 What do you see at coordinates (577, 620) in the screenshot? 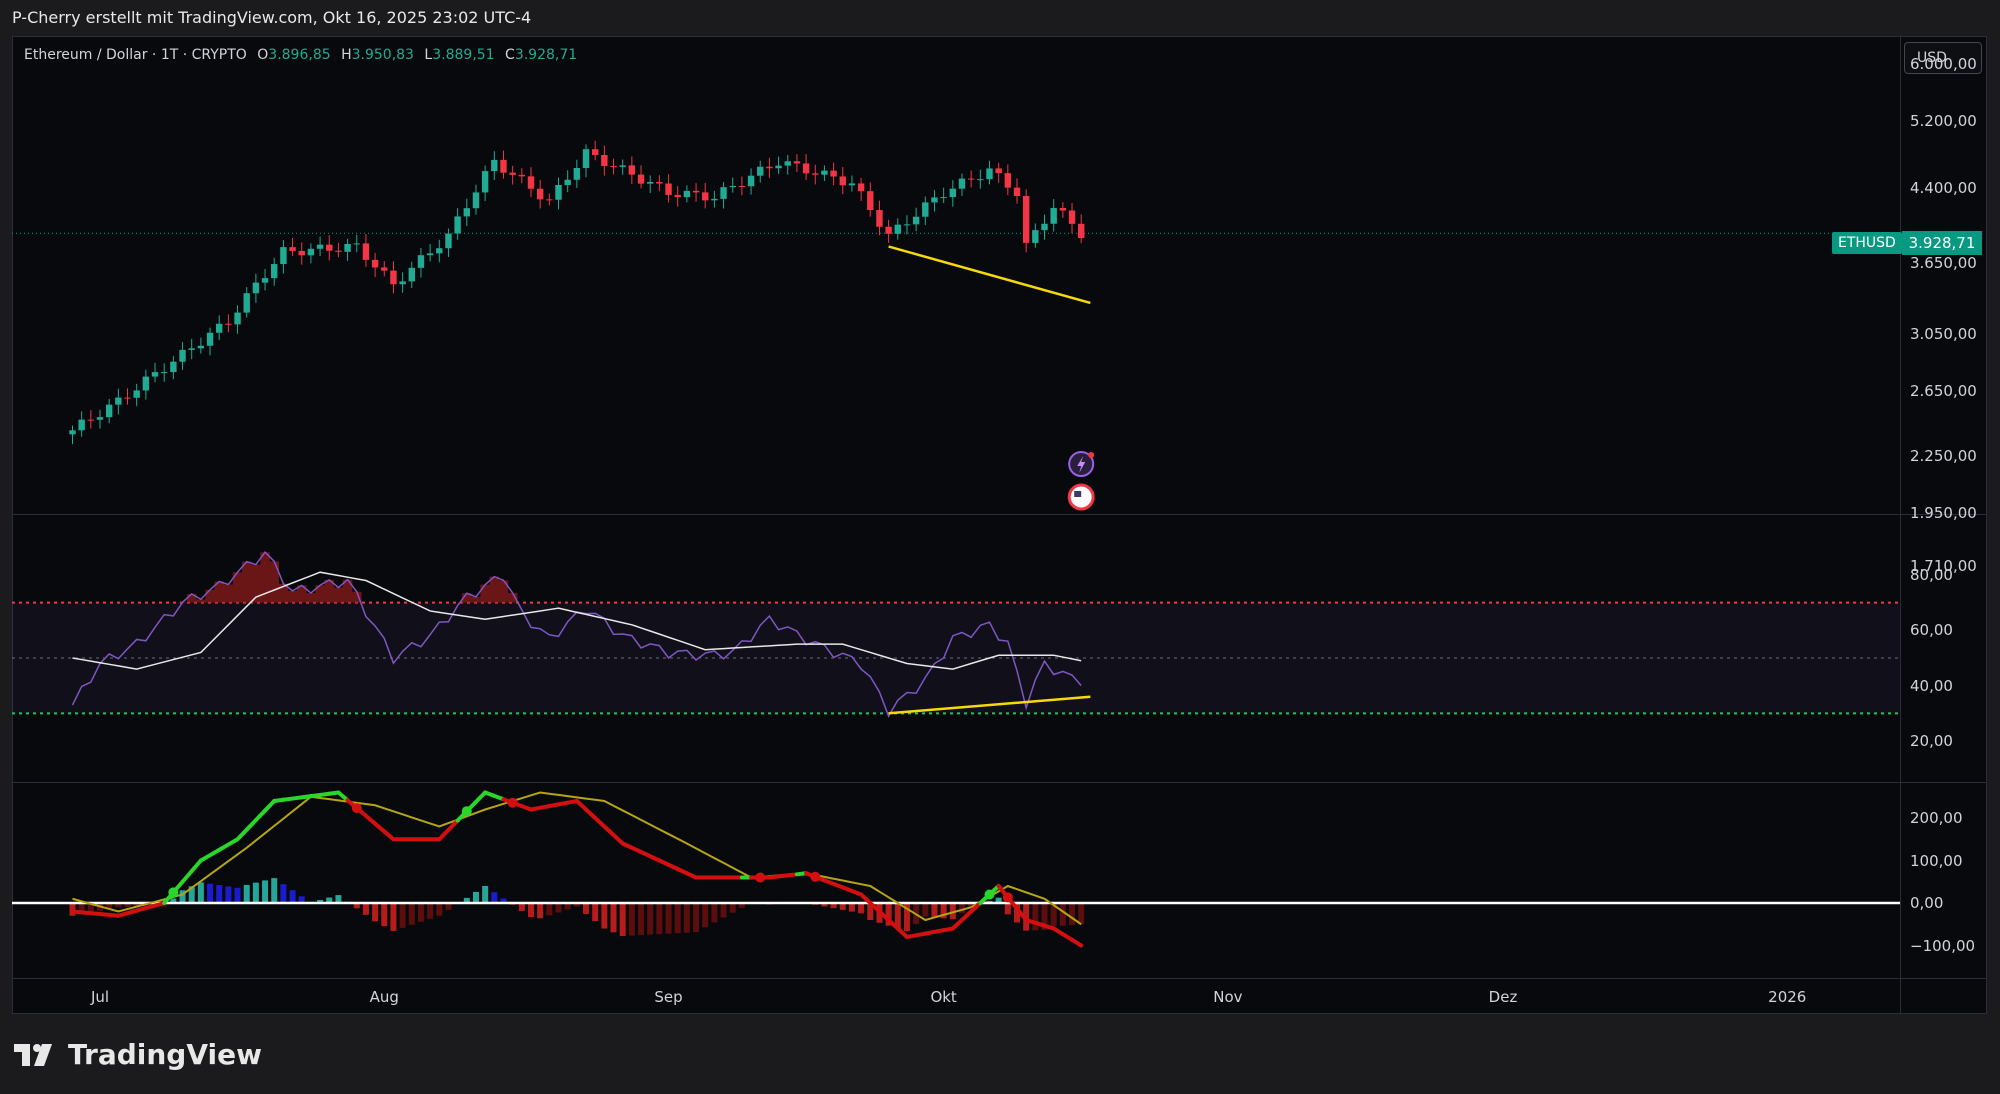
I see `rsi-ma-line` at bounding box center [577, 620].